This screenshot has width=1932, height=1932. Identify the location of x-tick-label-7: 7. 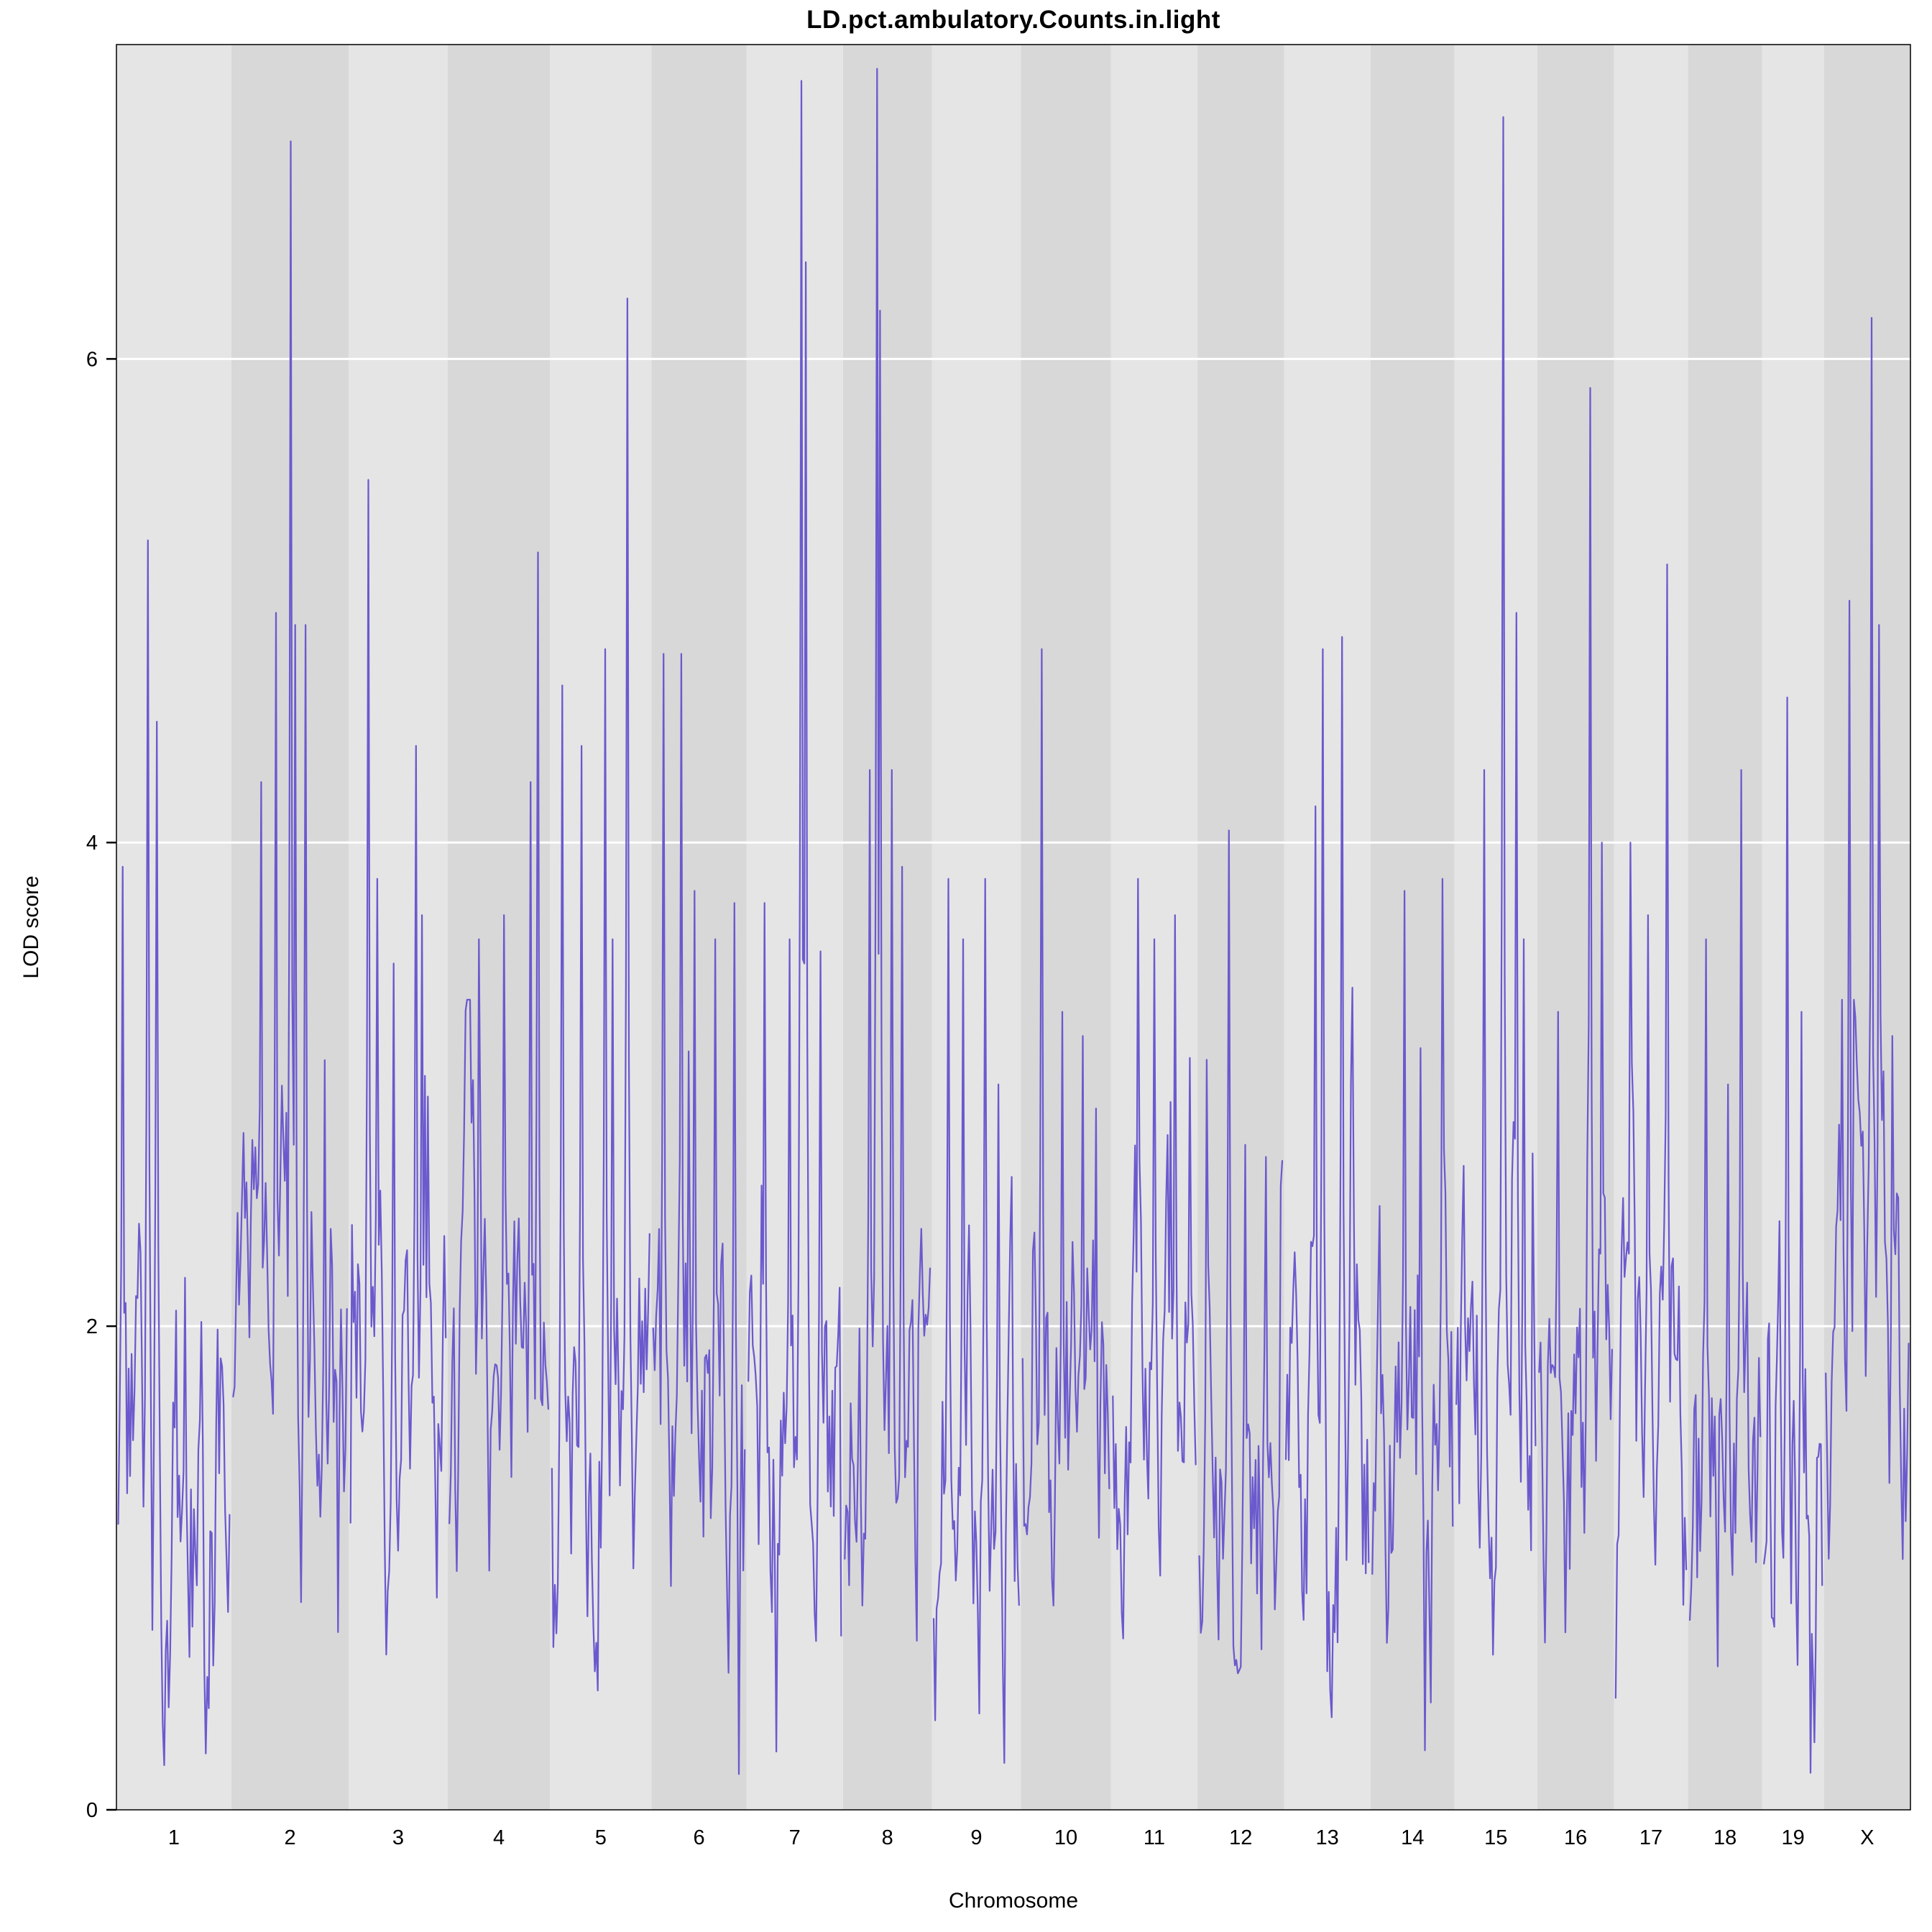
(795, 1837).